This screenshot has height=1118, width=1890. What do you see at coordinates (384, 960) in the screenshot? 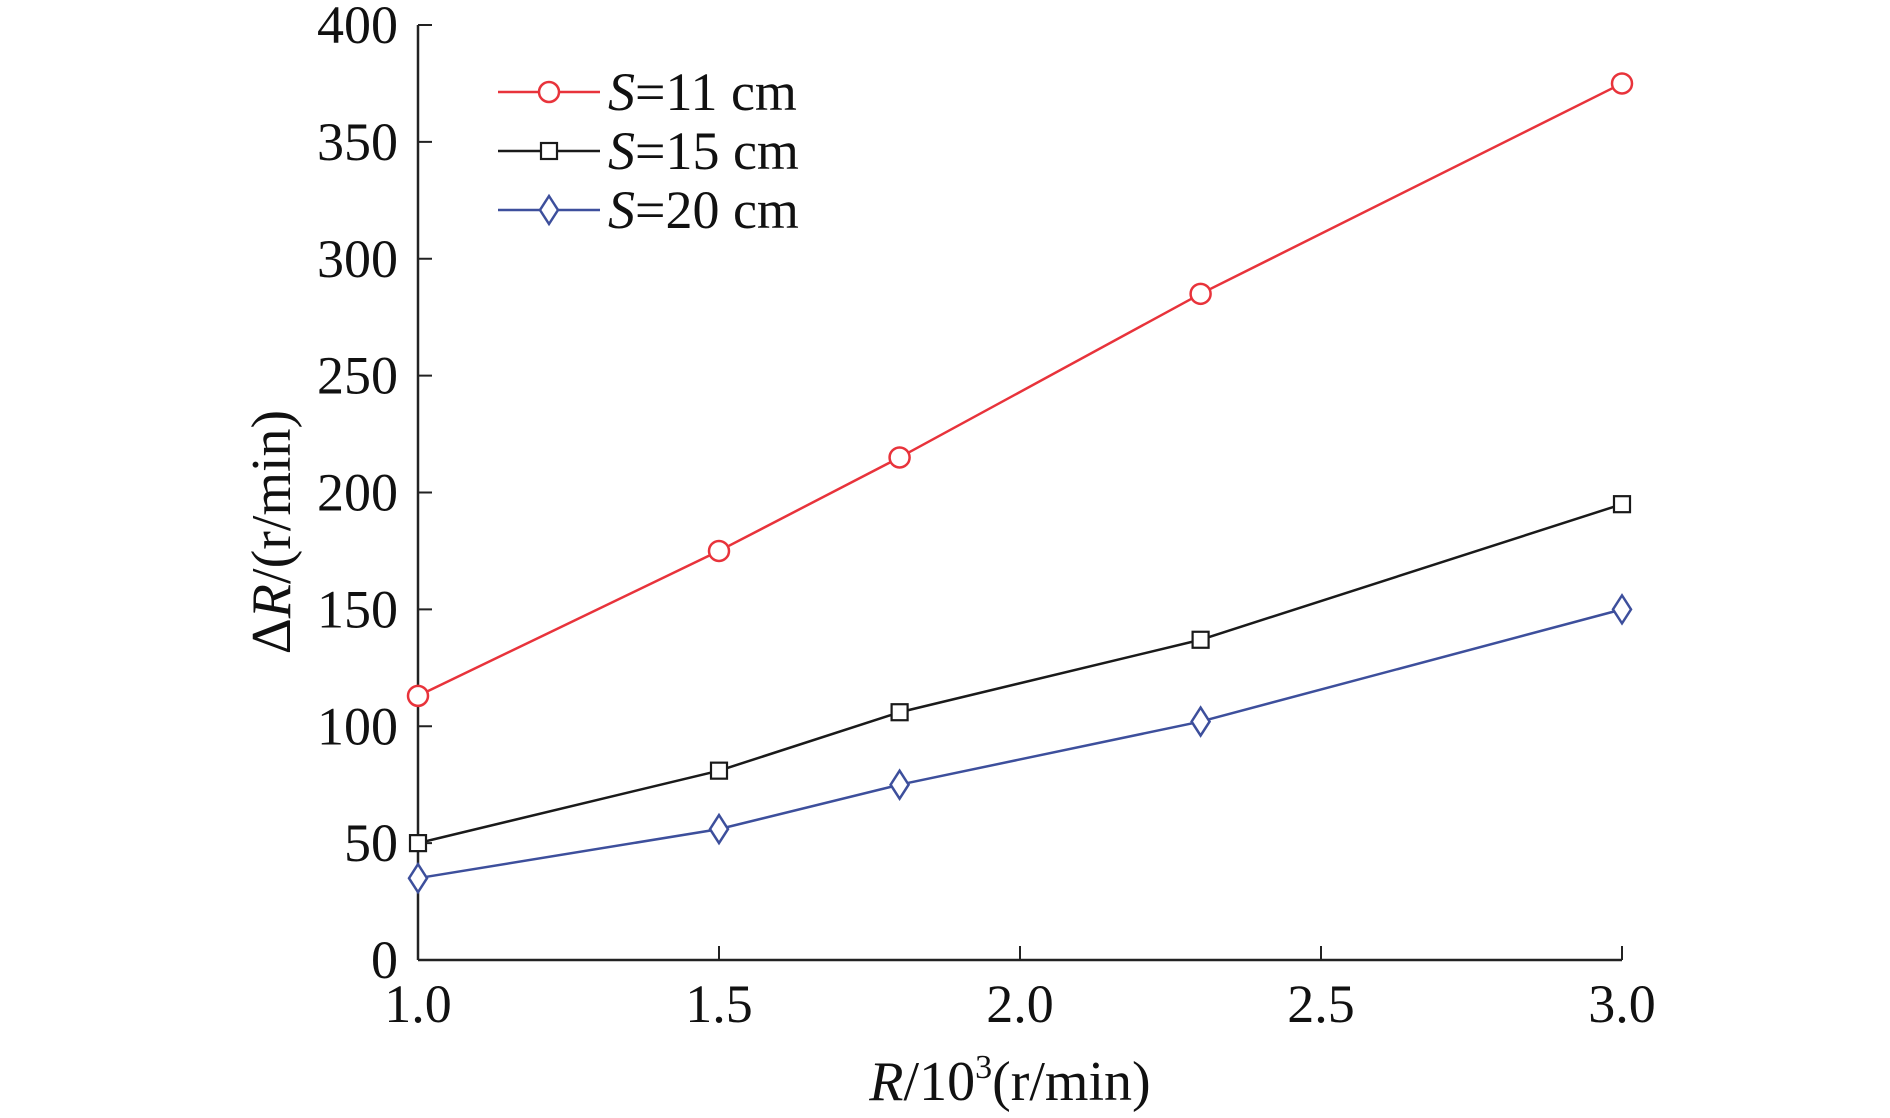
I see `y-tick-label: 0` at bounding box center [384, 960].